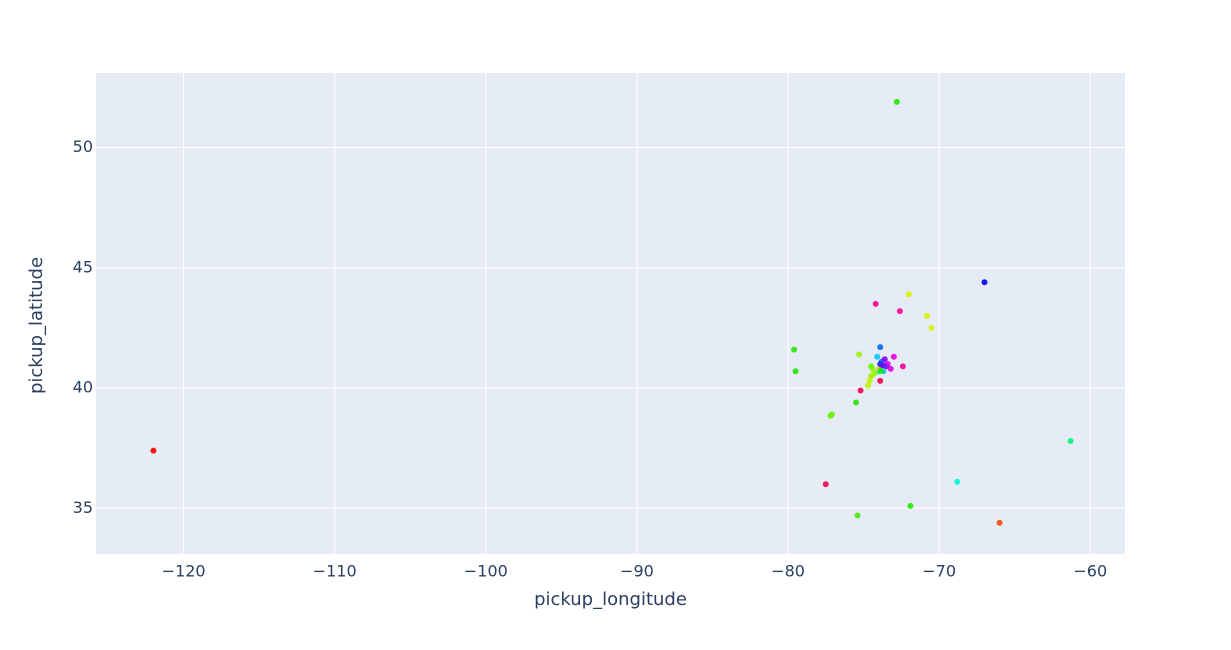 The width and height of the screenshot is (1231, 650). I want to click on x-tick-labels: −120 −110 −100 −90 −80 −70 −60, so click(634, 571).